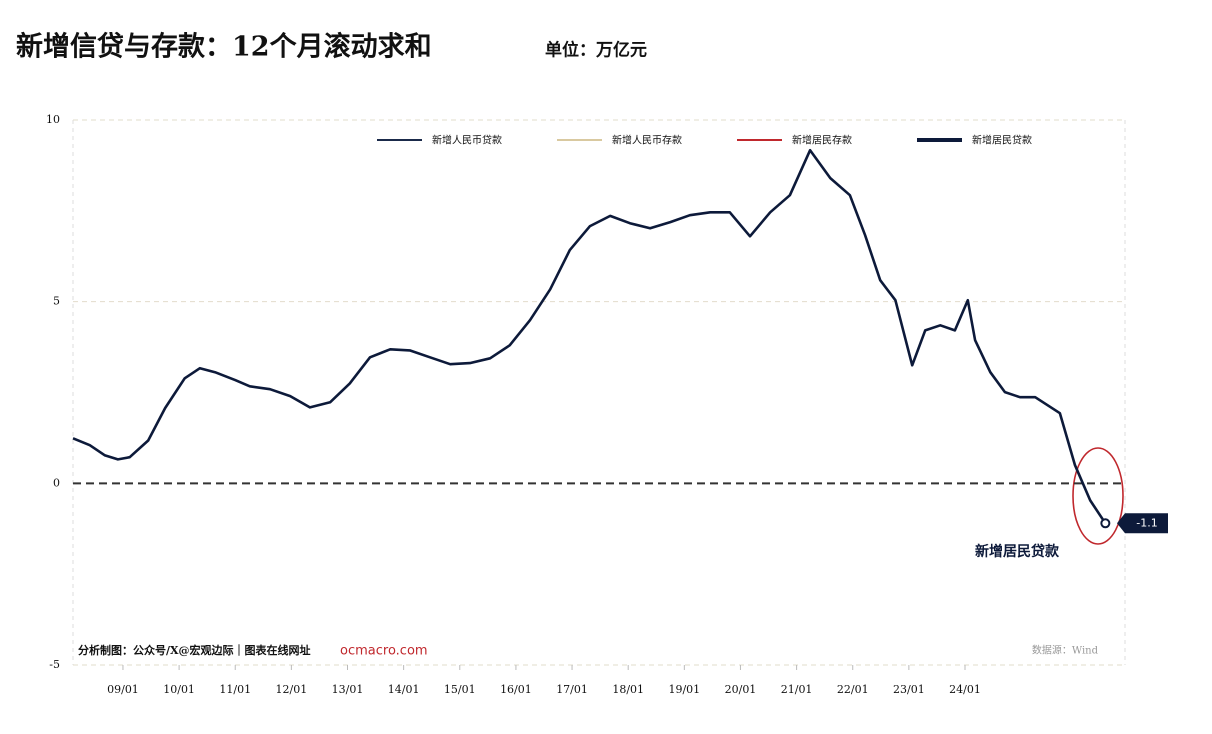 This screenshot has height=734, width=1212. What do you see at coordinates (1098, 496) in the screenshot?
I see `highlight-ellipse` at bounding box center [1098, 496].